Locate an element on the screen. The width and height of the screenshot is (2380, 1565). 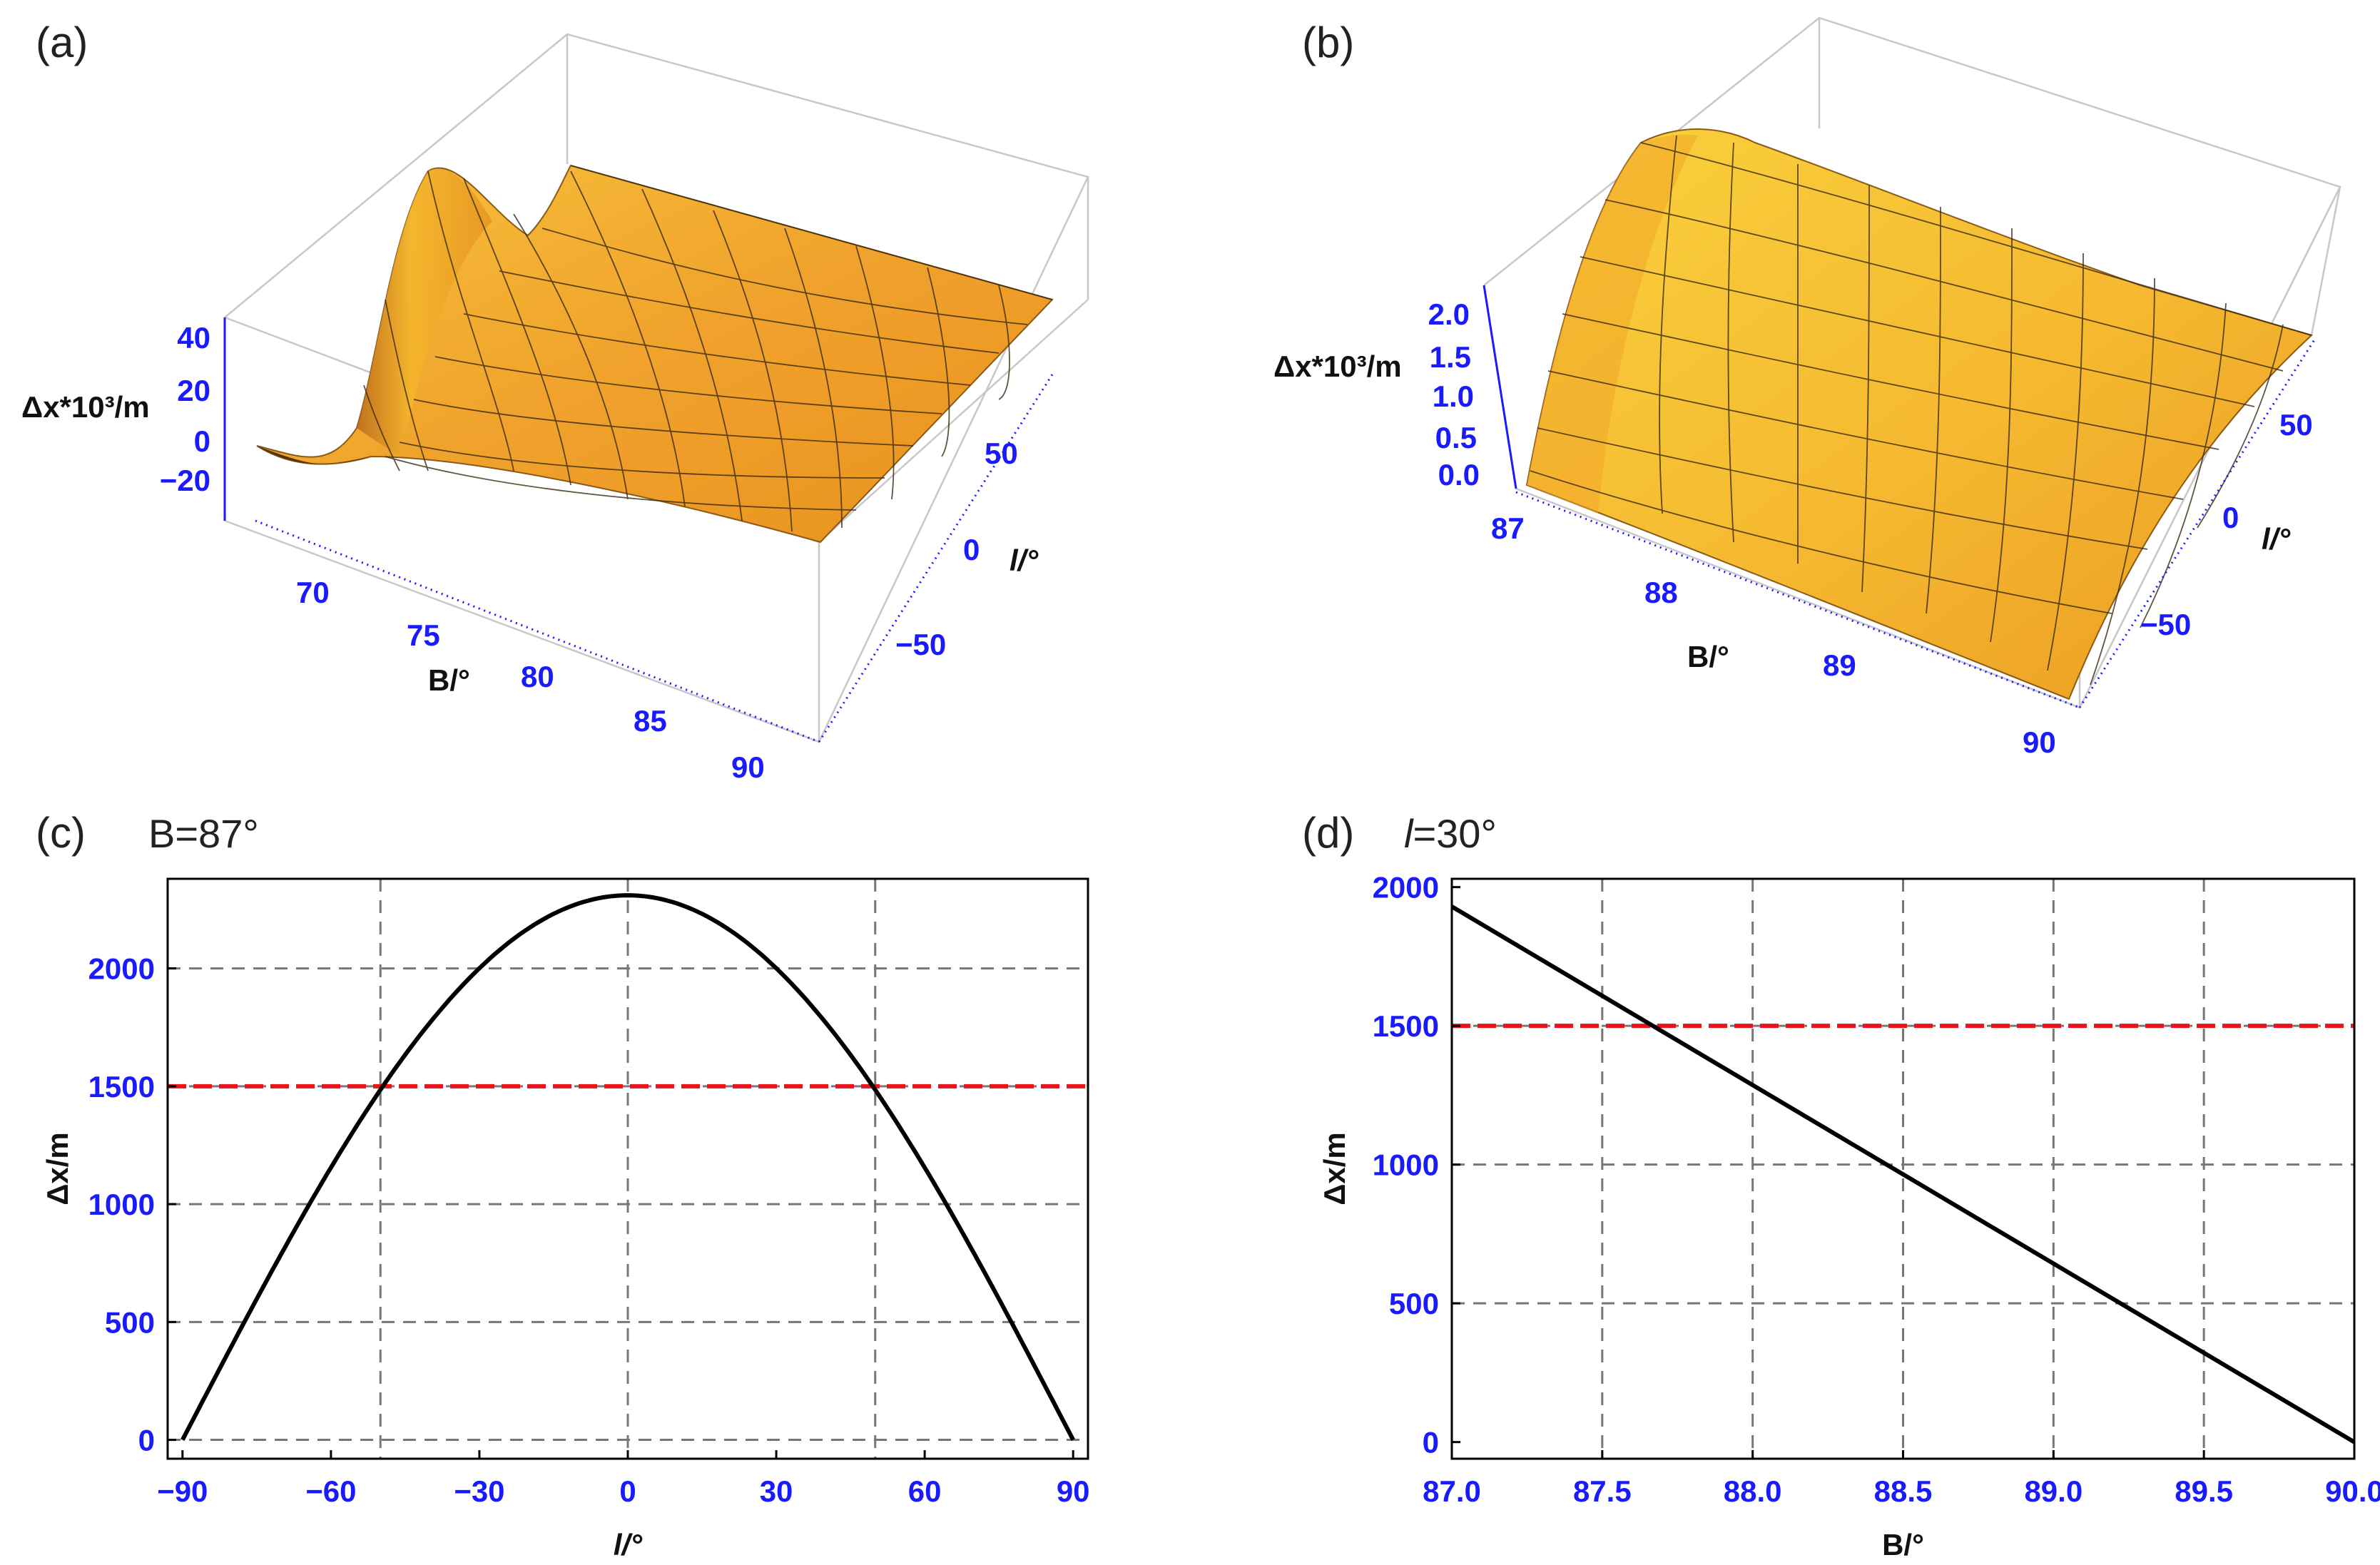
panel-b-label: (b) is located at coordinates (1328, 42).